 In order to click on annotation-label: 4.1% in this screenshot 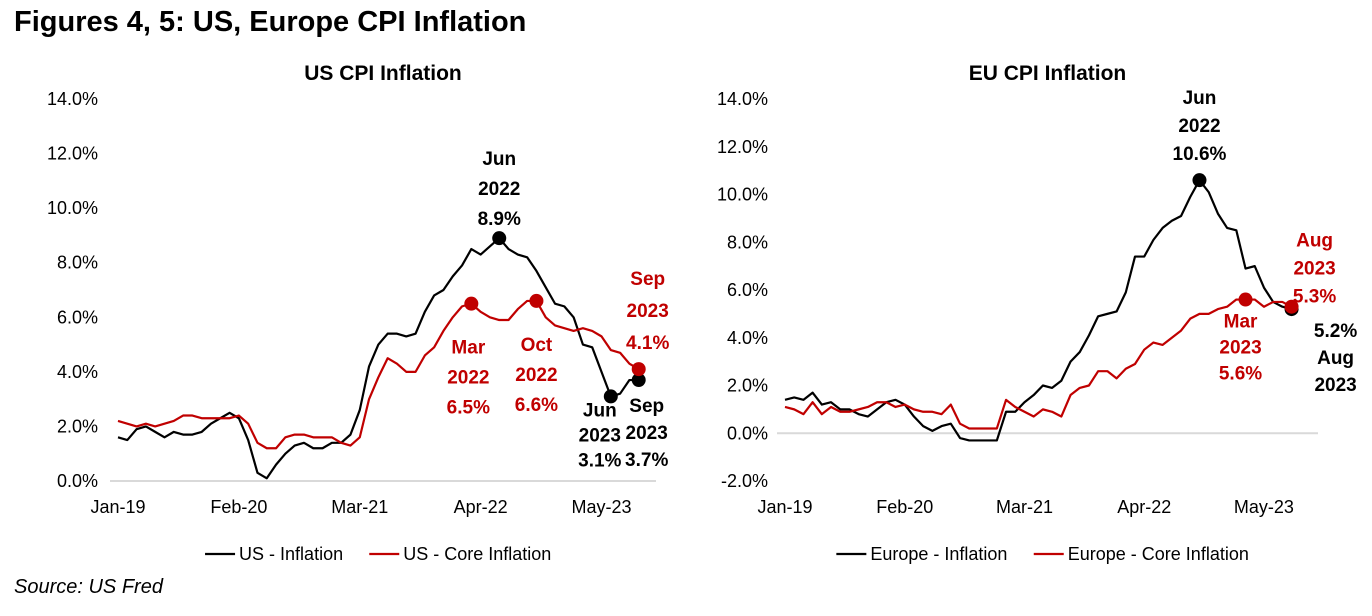, I will do `click(647, 343)`.